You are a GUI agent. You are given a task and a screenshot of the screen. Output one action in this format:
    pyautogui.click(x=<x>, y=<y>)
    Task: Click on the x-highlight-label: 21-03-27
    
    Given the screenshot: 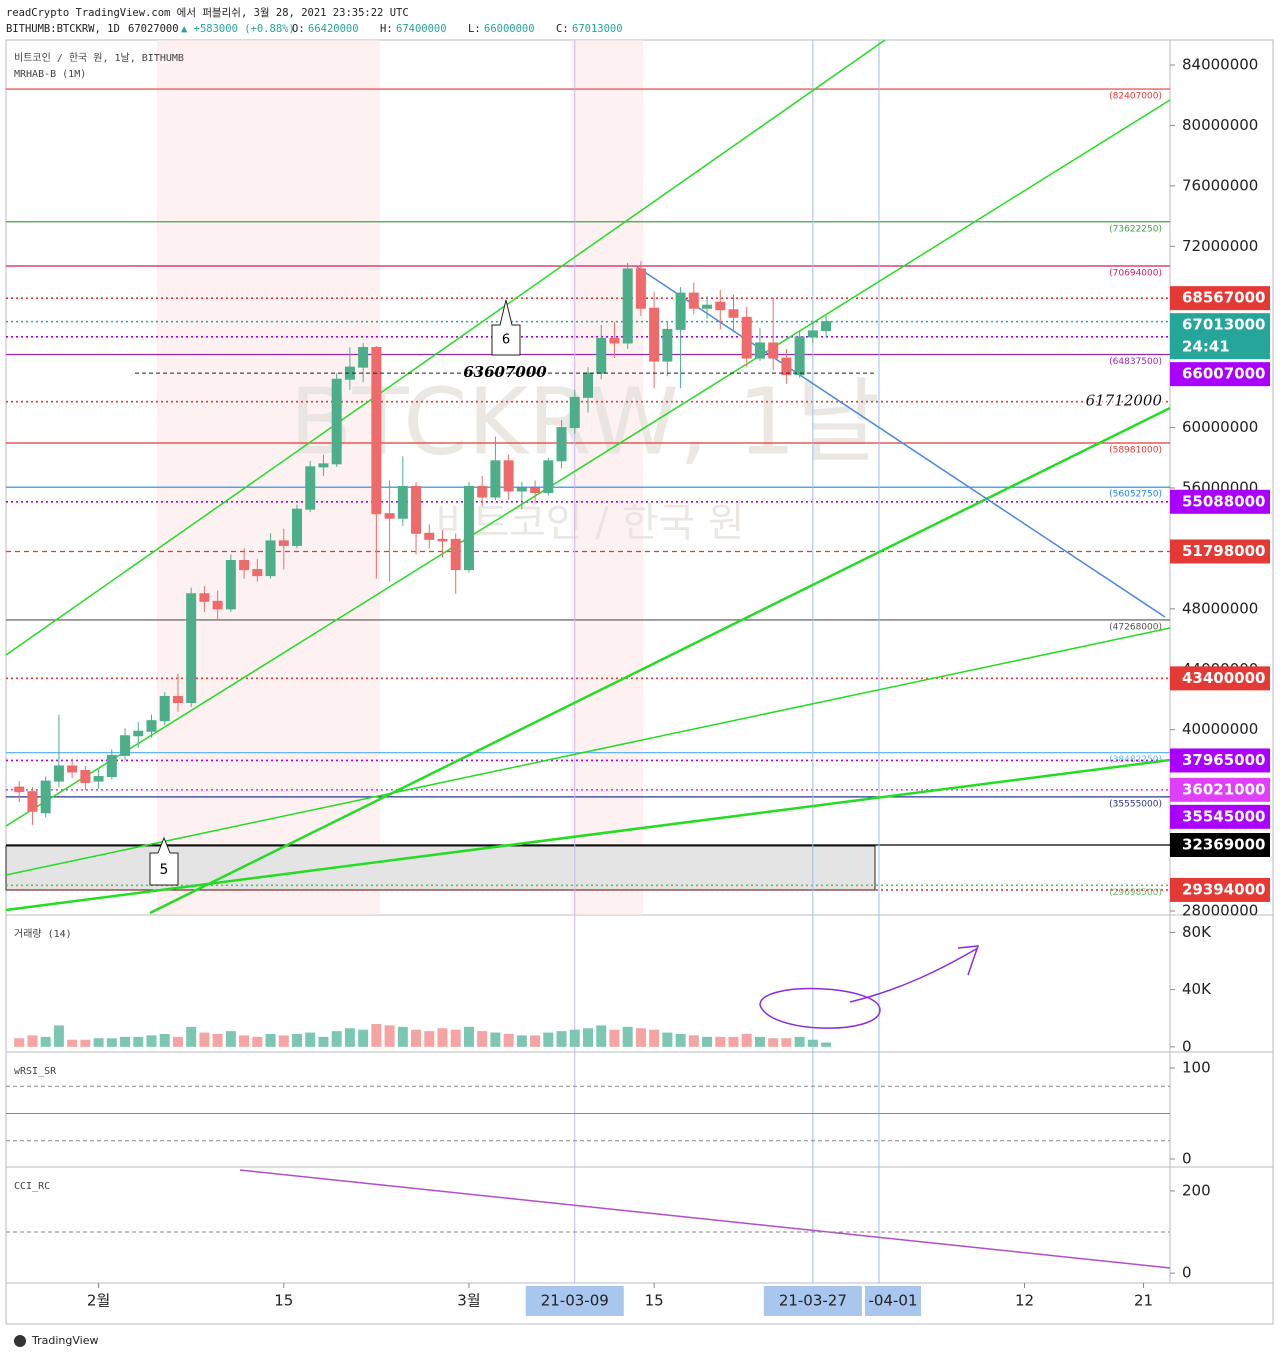 What is the action you would take?
    pyautogui.click(x=813, y=1301)
    